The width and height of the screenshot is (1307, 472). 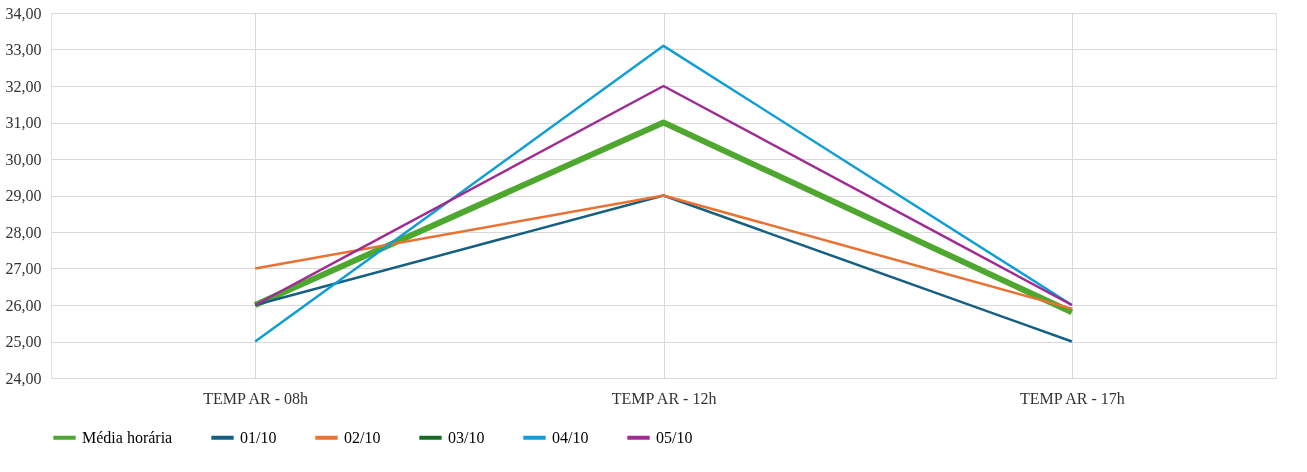 I want to click on y-tick-label: 32,00, so click(x=23, y=86).